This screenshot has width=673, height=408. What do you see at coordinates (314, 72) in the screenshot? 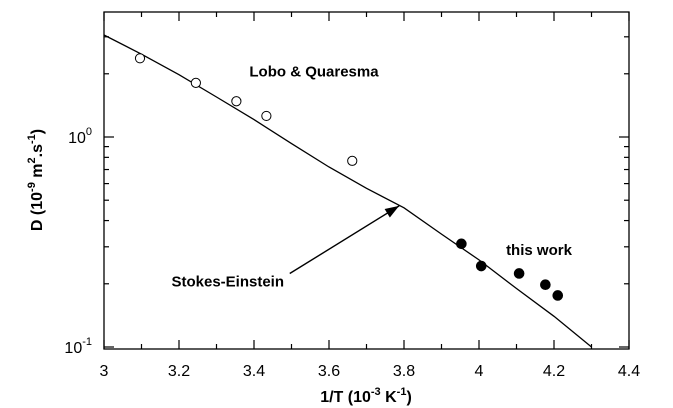
I see `annotation-label: Lobo & Quaresma` at bounding box center [314, 72].